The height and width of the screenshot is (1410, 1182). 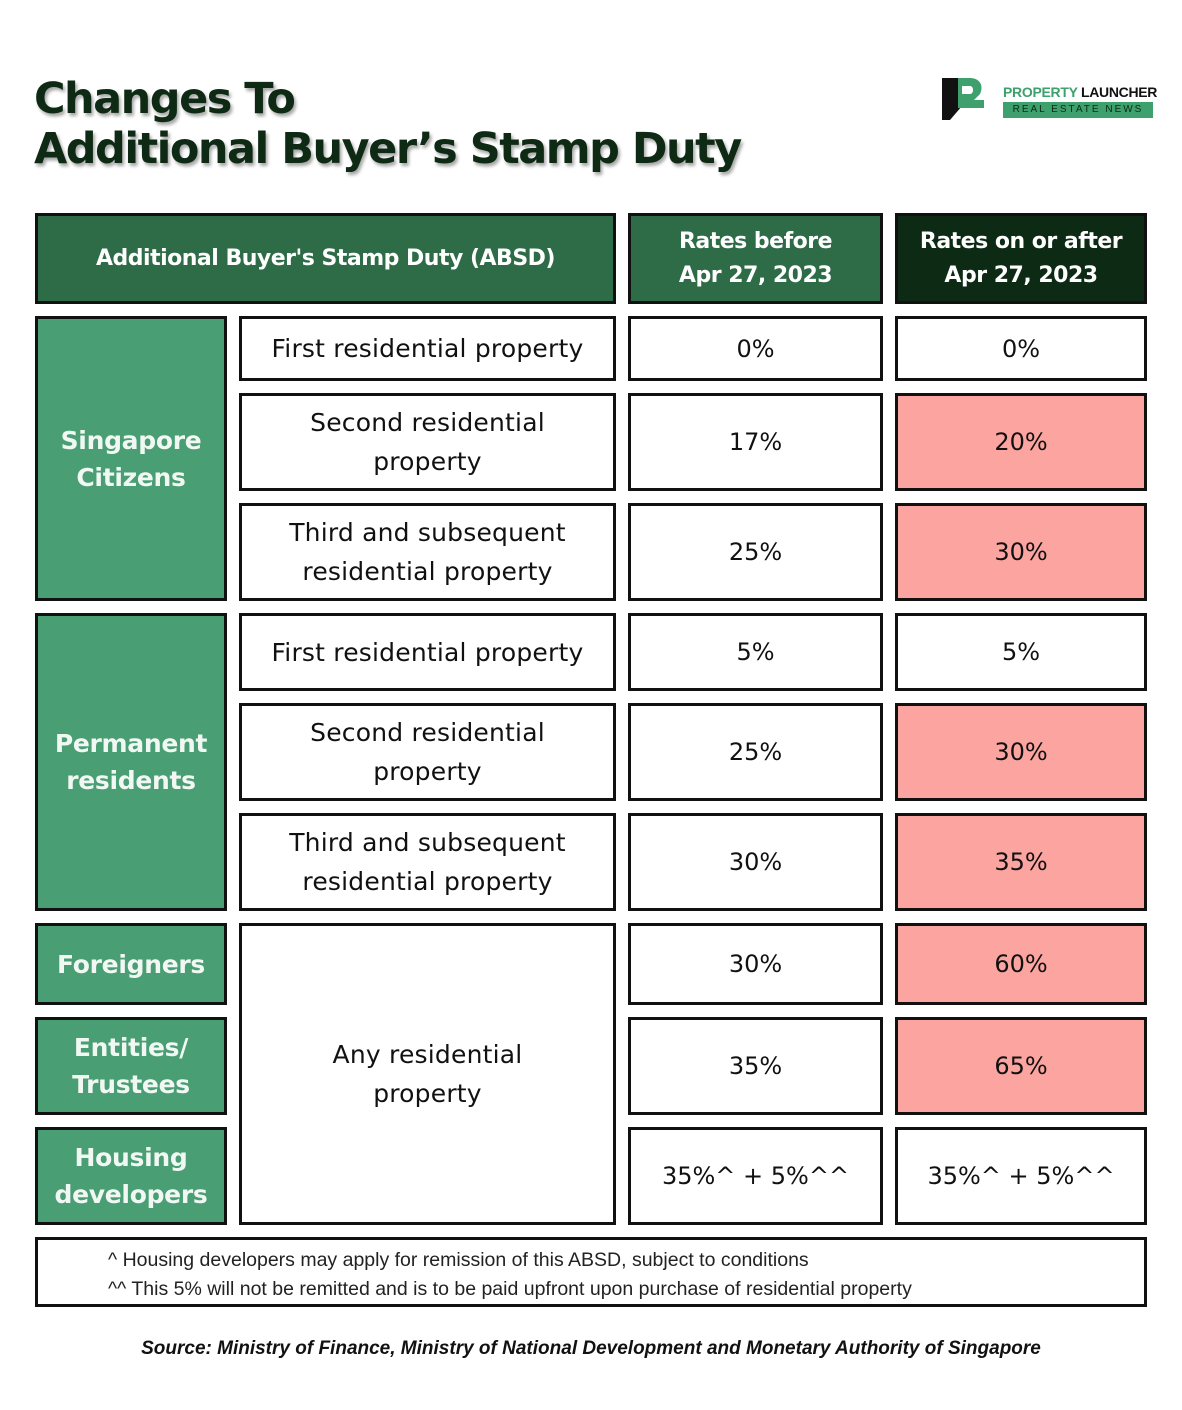 I want to click on property-launcher-logo-icon, so click(x=963, y=99).